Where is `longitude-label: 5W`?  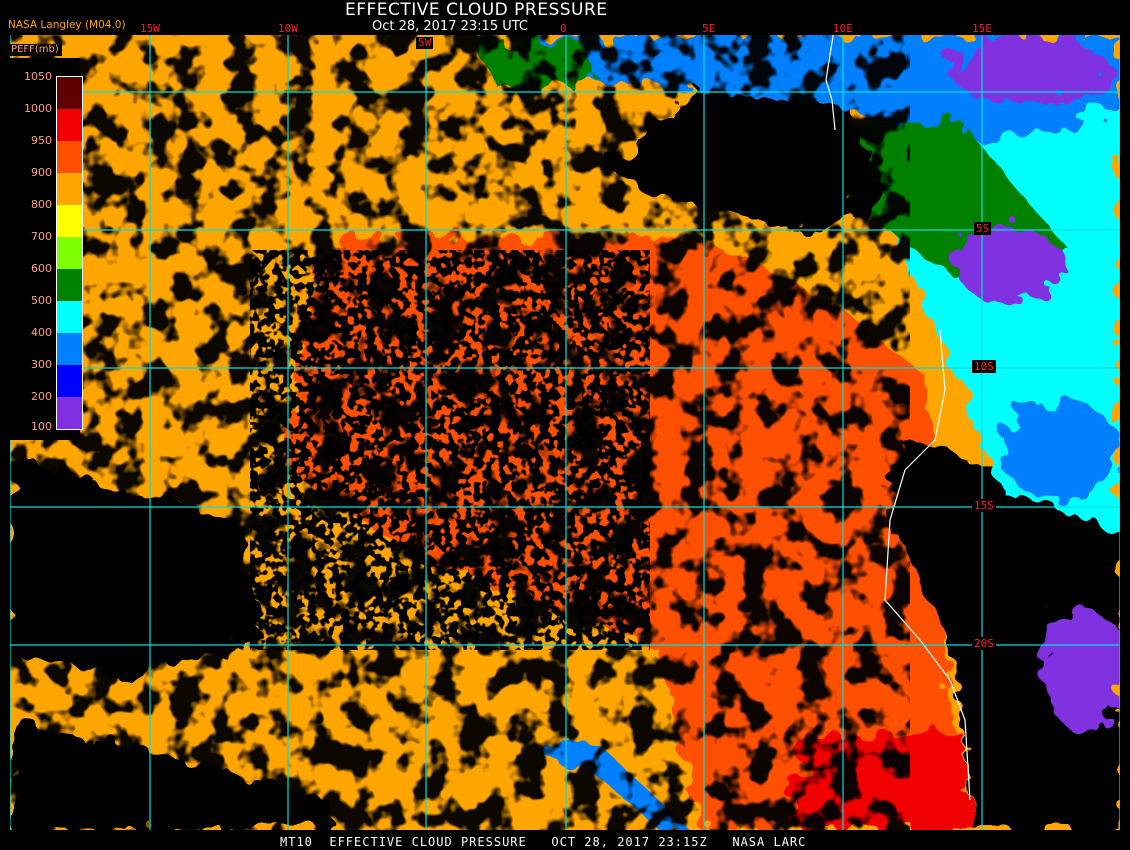
longitude-label: 5W is located at coordinates (425, 42).